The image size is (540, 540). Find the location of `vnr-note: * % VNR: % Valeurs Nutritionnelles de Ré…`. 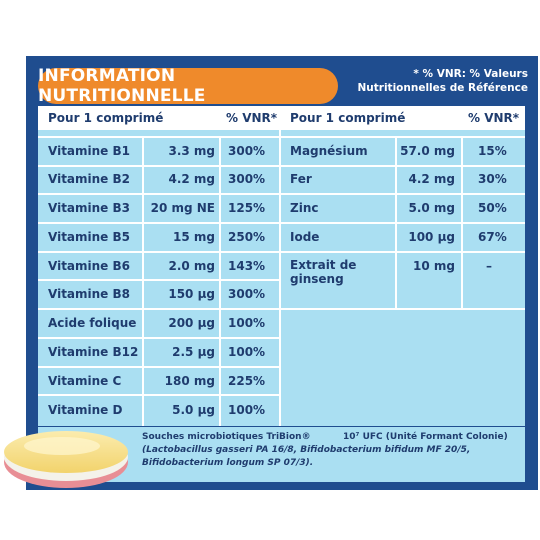

vnr-note: * % VNR: % Valeurs Nutritionnelles de Ré… is located at coordinates (428, 81).